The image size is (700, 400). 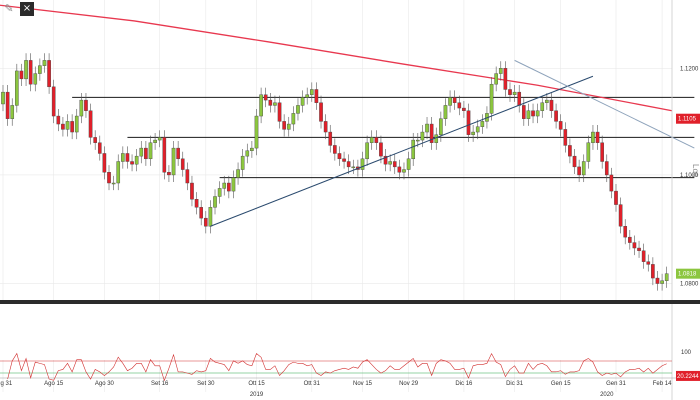 I want to click on chart-toolbar: ✎ ×, so click(x=18, y=9).